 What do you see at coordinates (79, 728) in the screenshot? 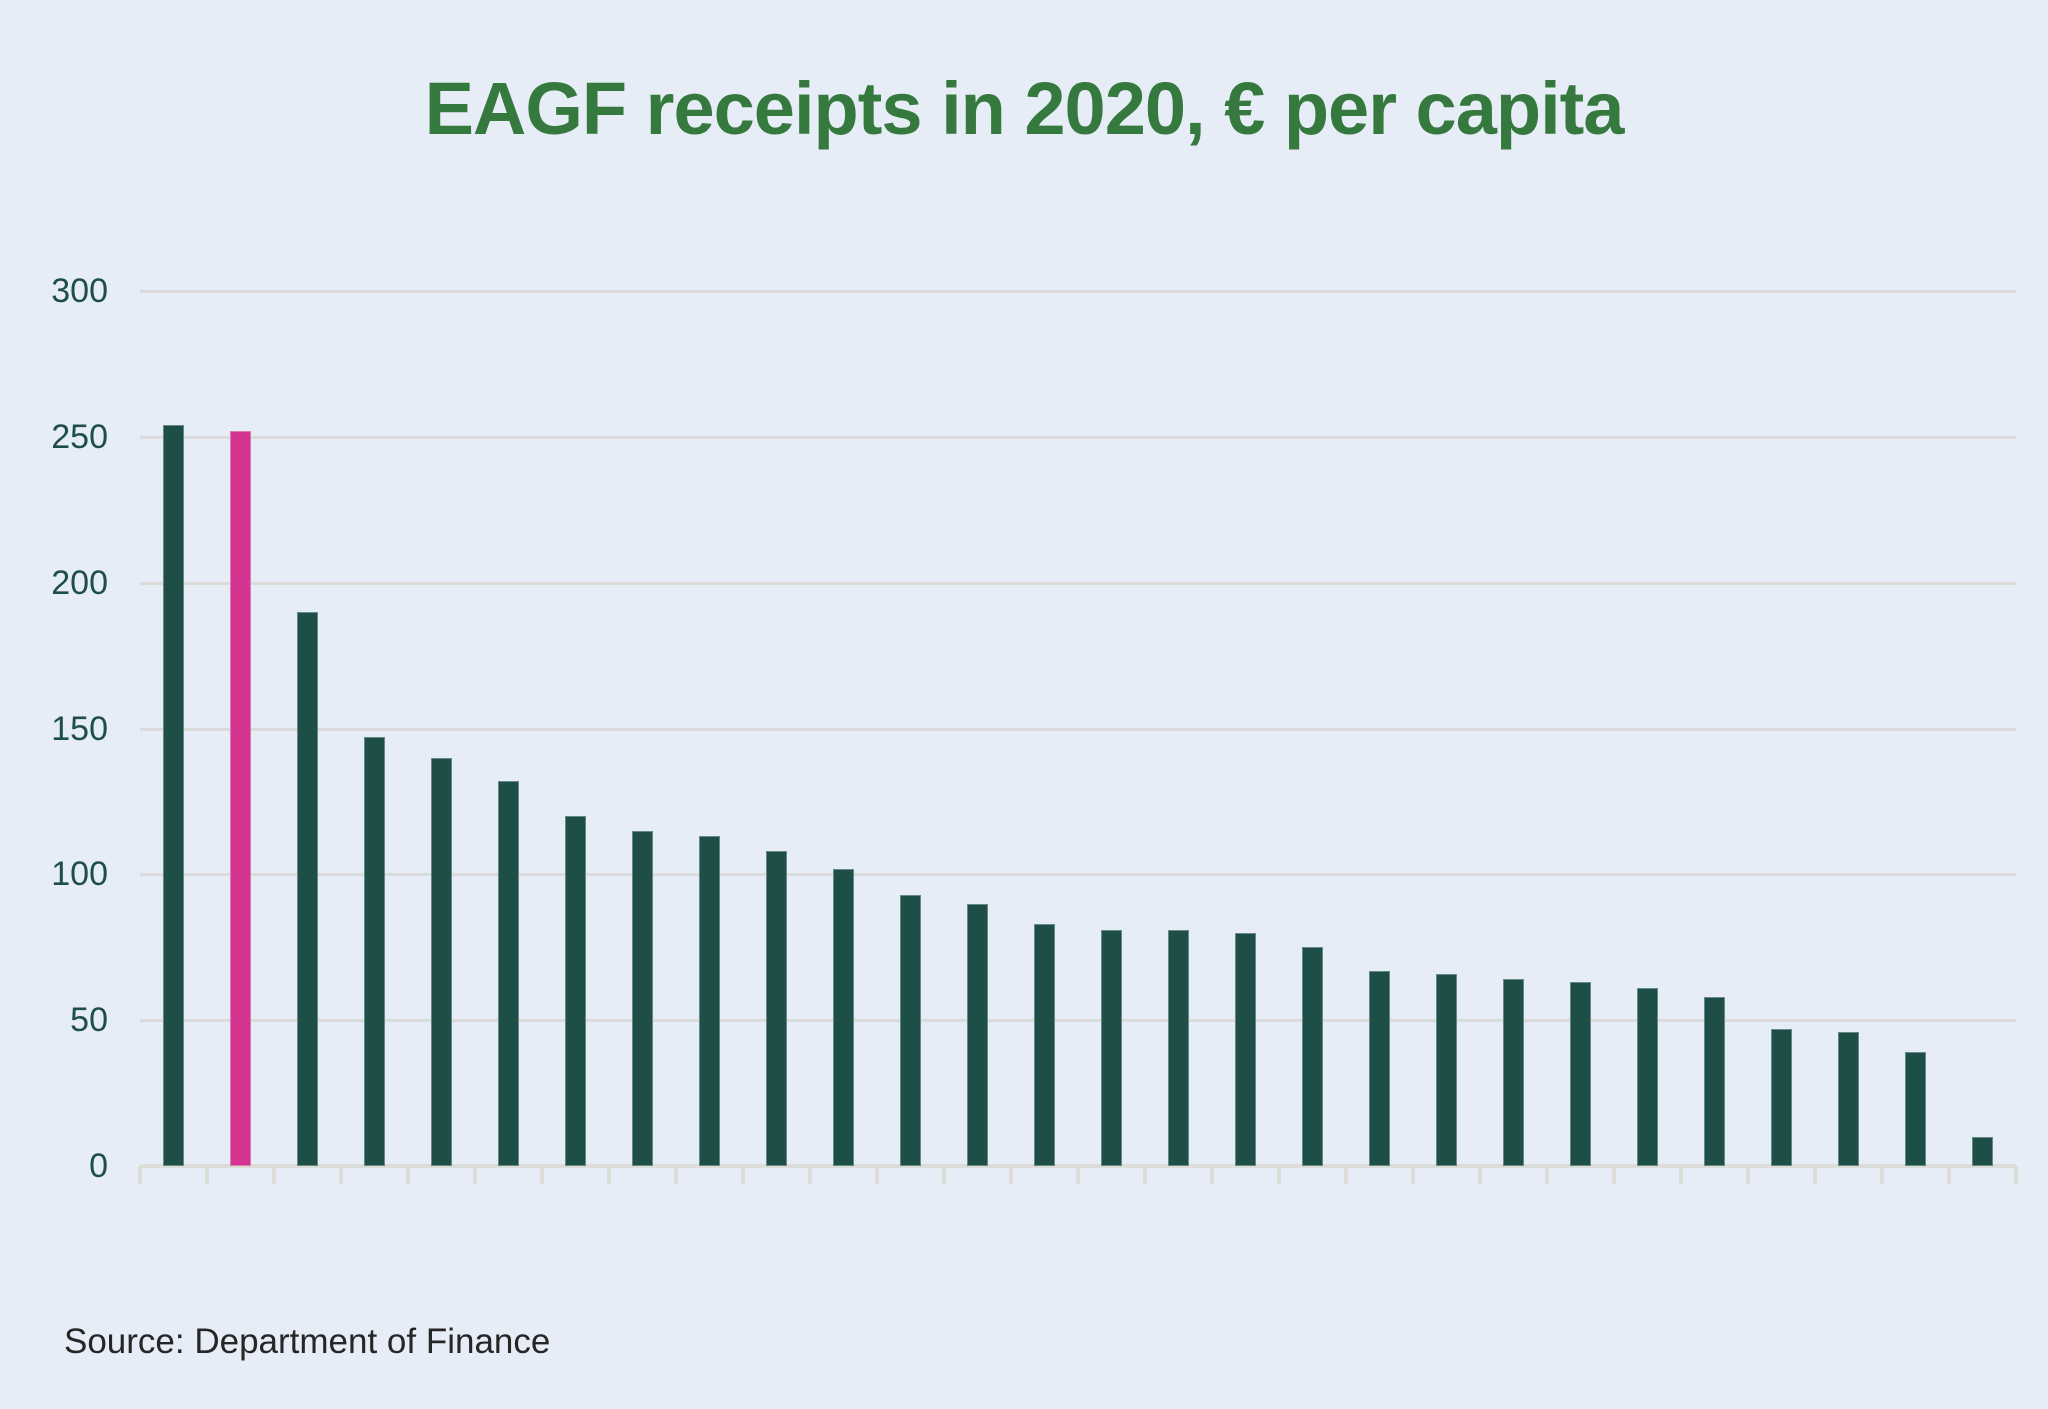
I see `y-tick-label: 150` at bounding box center [79, 728].